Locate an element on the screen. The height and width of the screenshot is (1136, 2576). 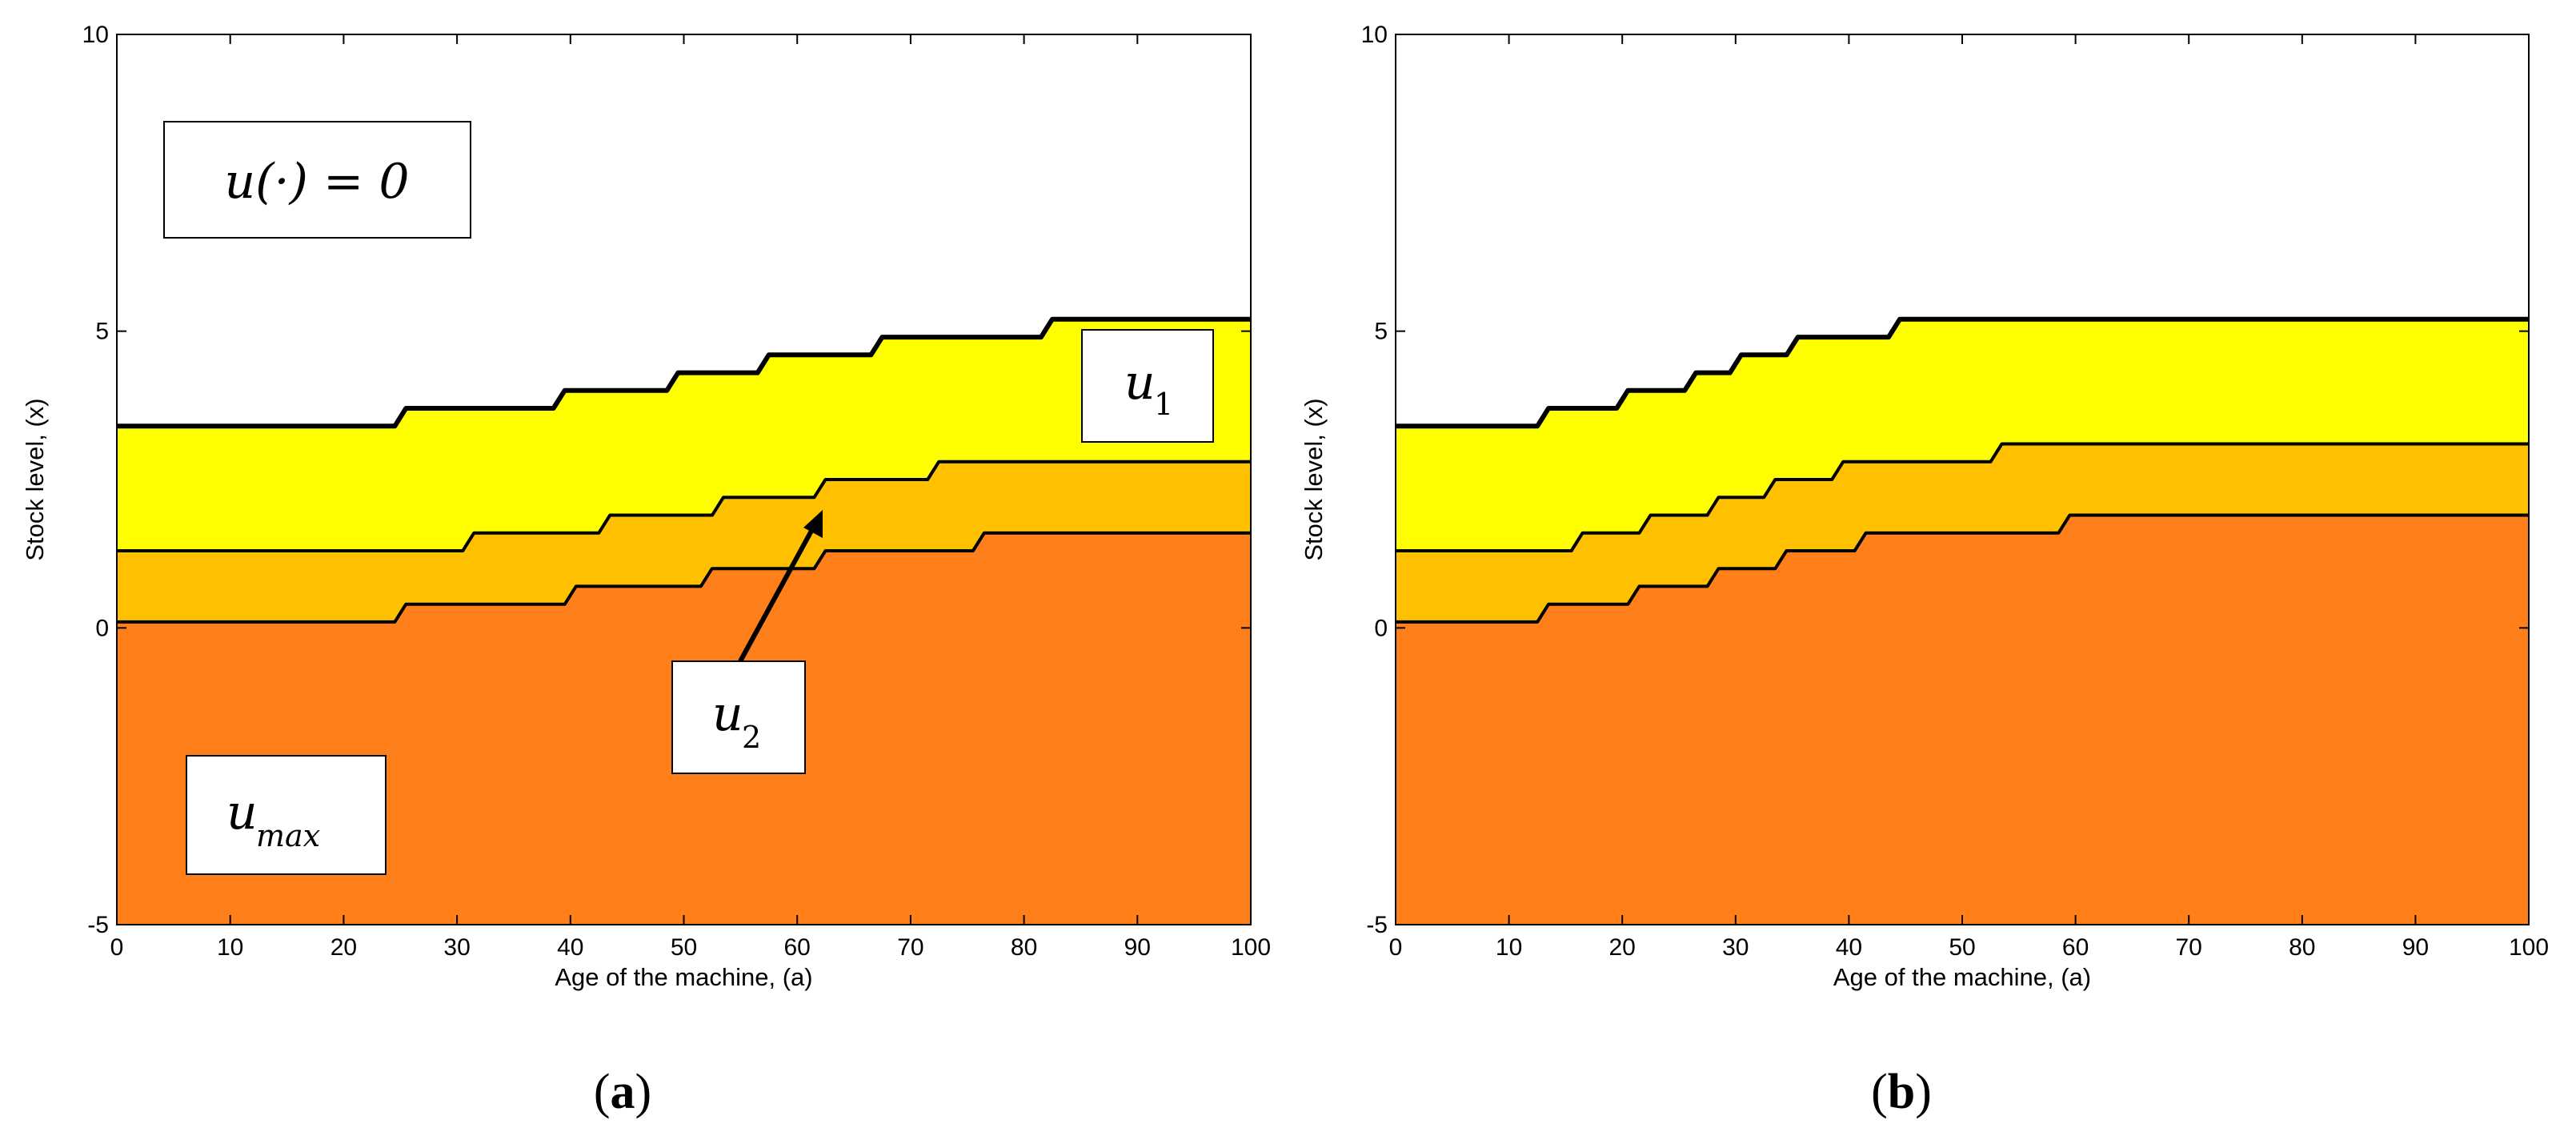
callout-u2-sub: 2 is located at coordinates (751, 737).